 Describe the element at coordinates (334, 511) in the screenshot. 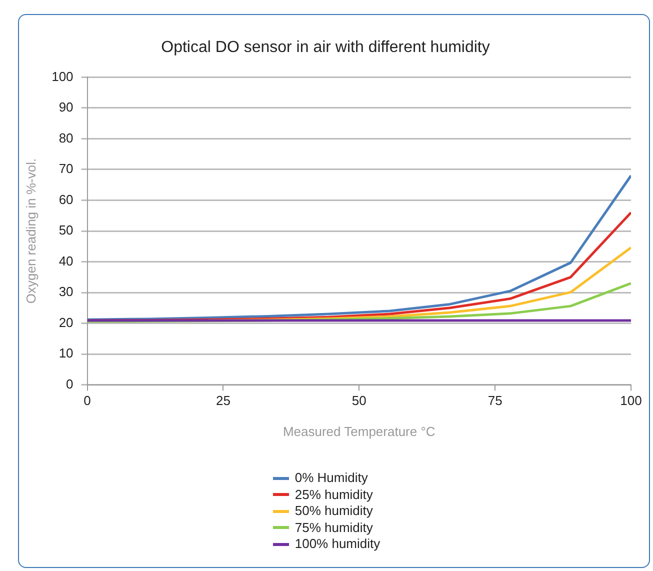

I see `legend-label: 50% humidity` at that location.